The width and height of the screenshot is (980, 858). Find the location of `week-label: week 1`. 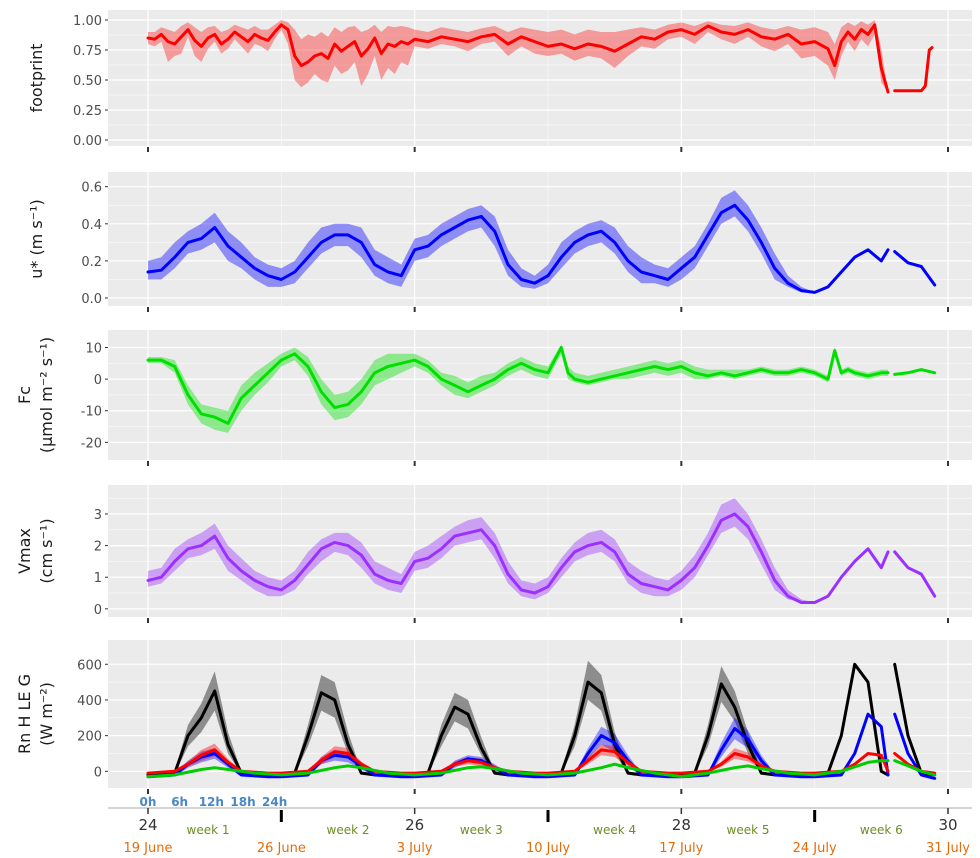

week-label: week 1 is located at coordinates (208, 830).